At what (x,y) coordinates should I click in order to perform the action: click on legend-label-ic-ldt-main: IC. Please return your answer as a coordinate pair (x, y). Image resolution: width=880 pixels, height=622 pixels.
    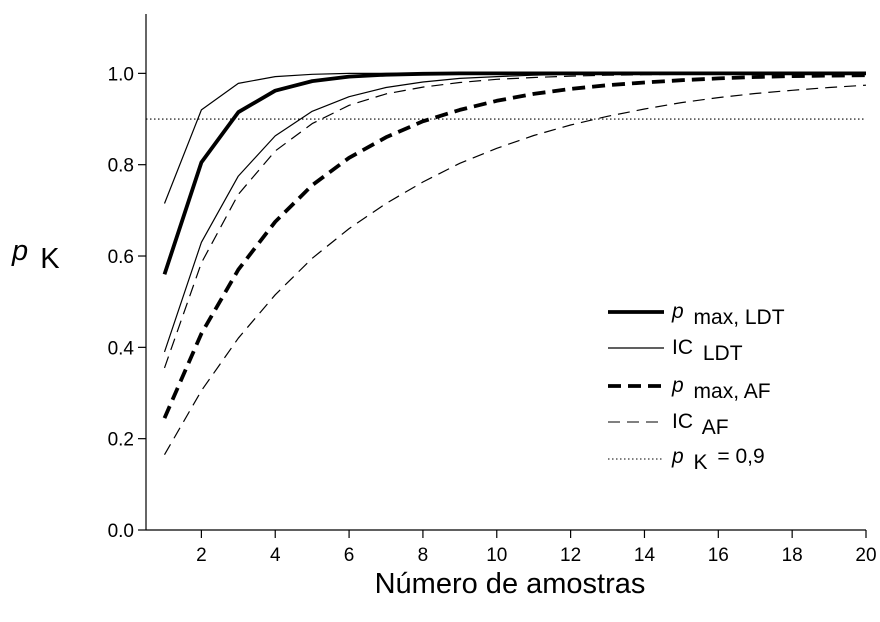
    Looking at the image, I should click on (682, 347).